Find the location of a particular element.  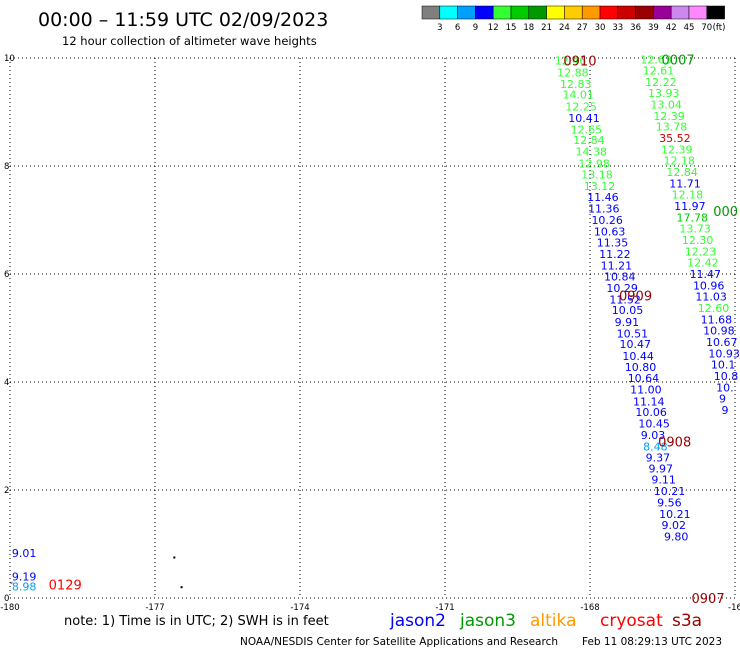

wave-height-point: 11.97 is located at coordinates (690, 206).